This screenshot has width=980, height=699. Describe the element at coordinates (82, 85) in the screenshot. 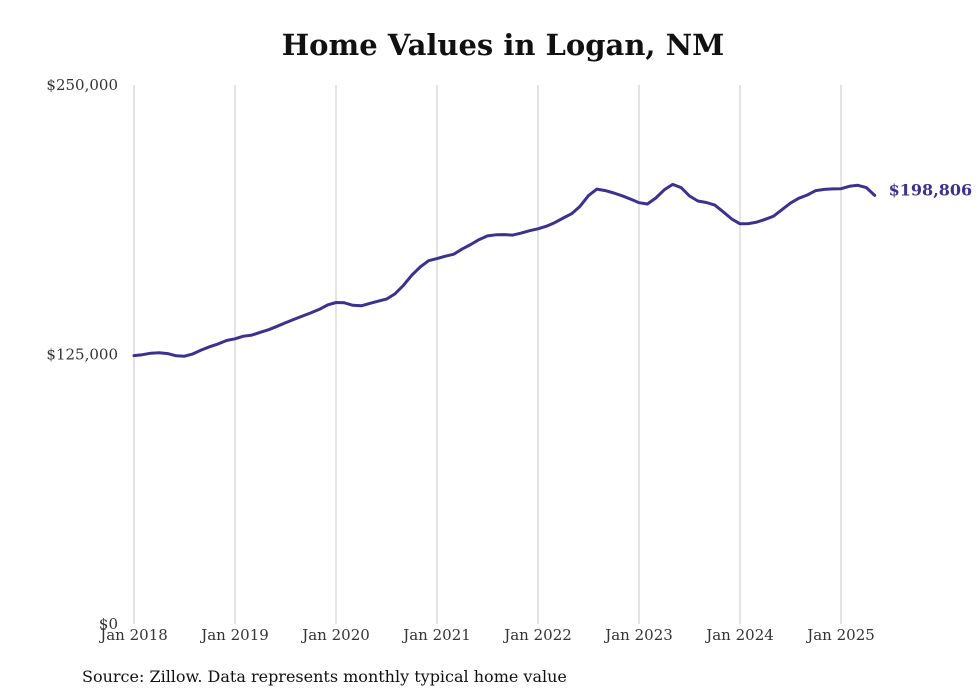

I see `y-tick-label: $250,000` at that location.